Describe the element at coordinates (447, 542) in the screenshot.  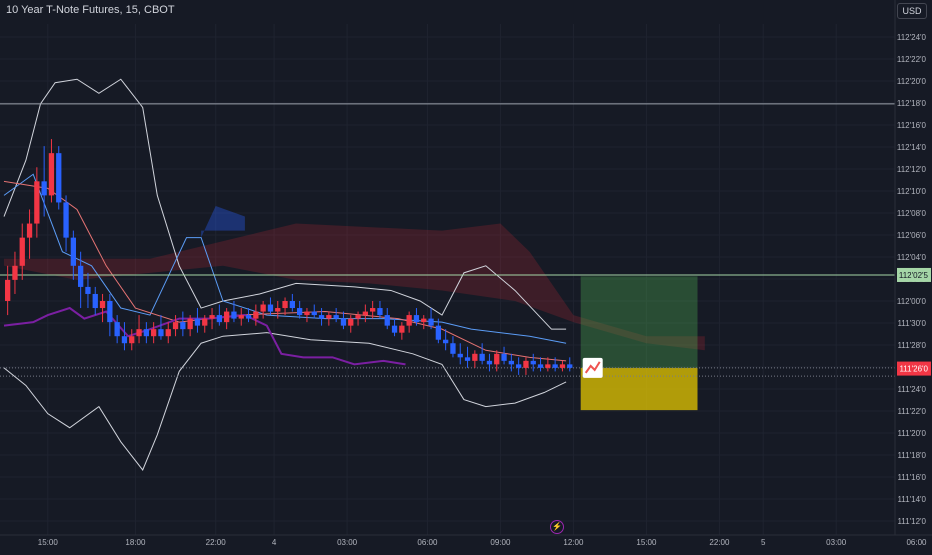
I see `time-axis-bg` at that location.